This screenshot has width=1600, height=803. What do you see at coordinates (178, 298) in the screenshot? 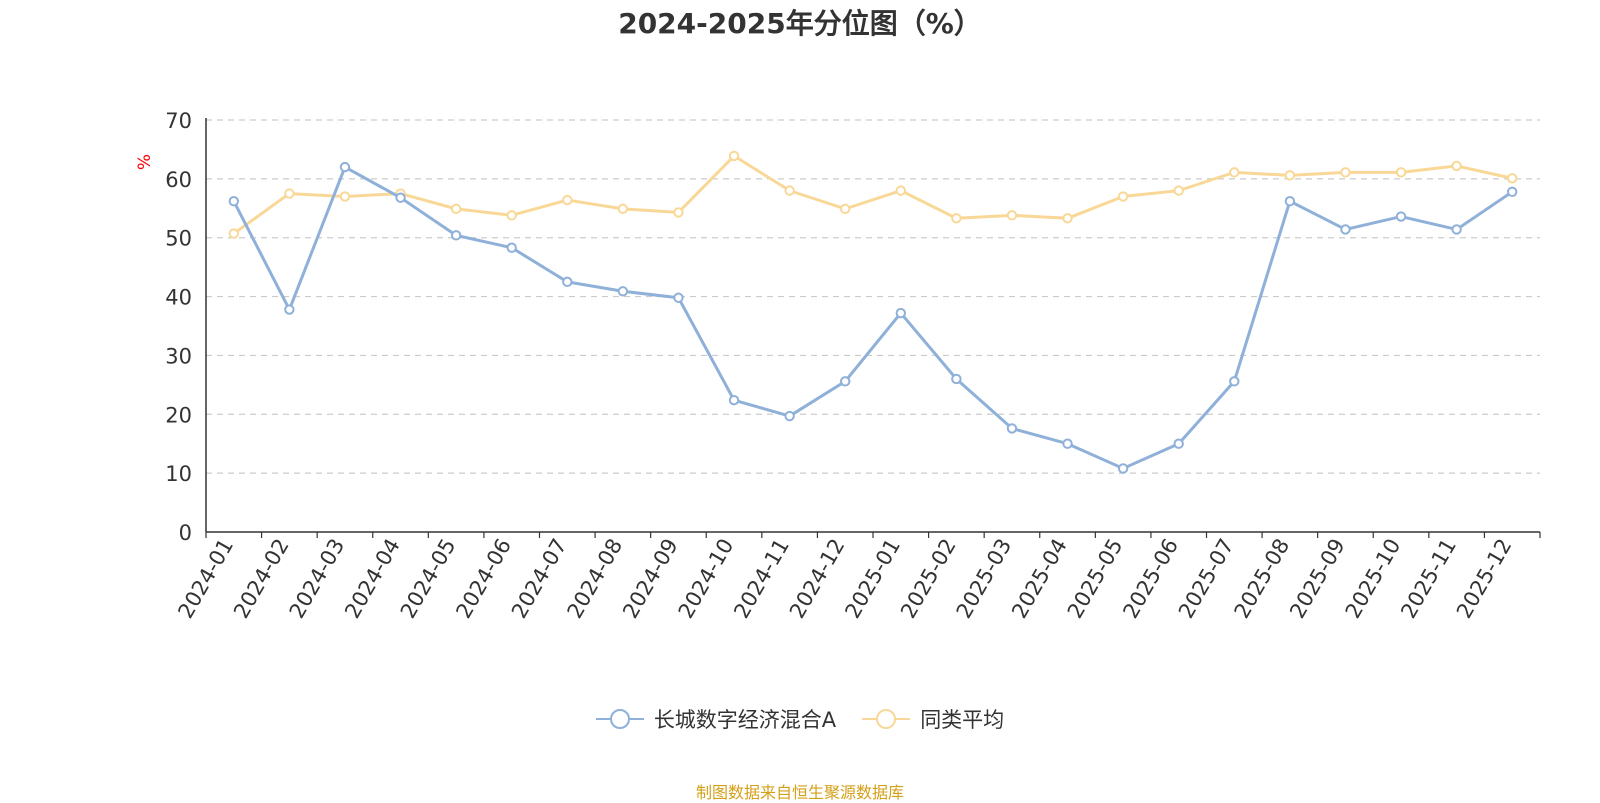
I see `y-tick-label-40: 40` at bounding box center [178, 298].